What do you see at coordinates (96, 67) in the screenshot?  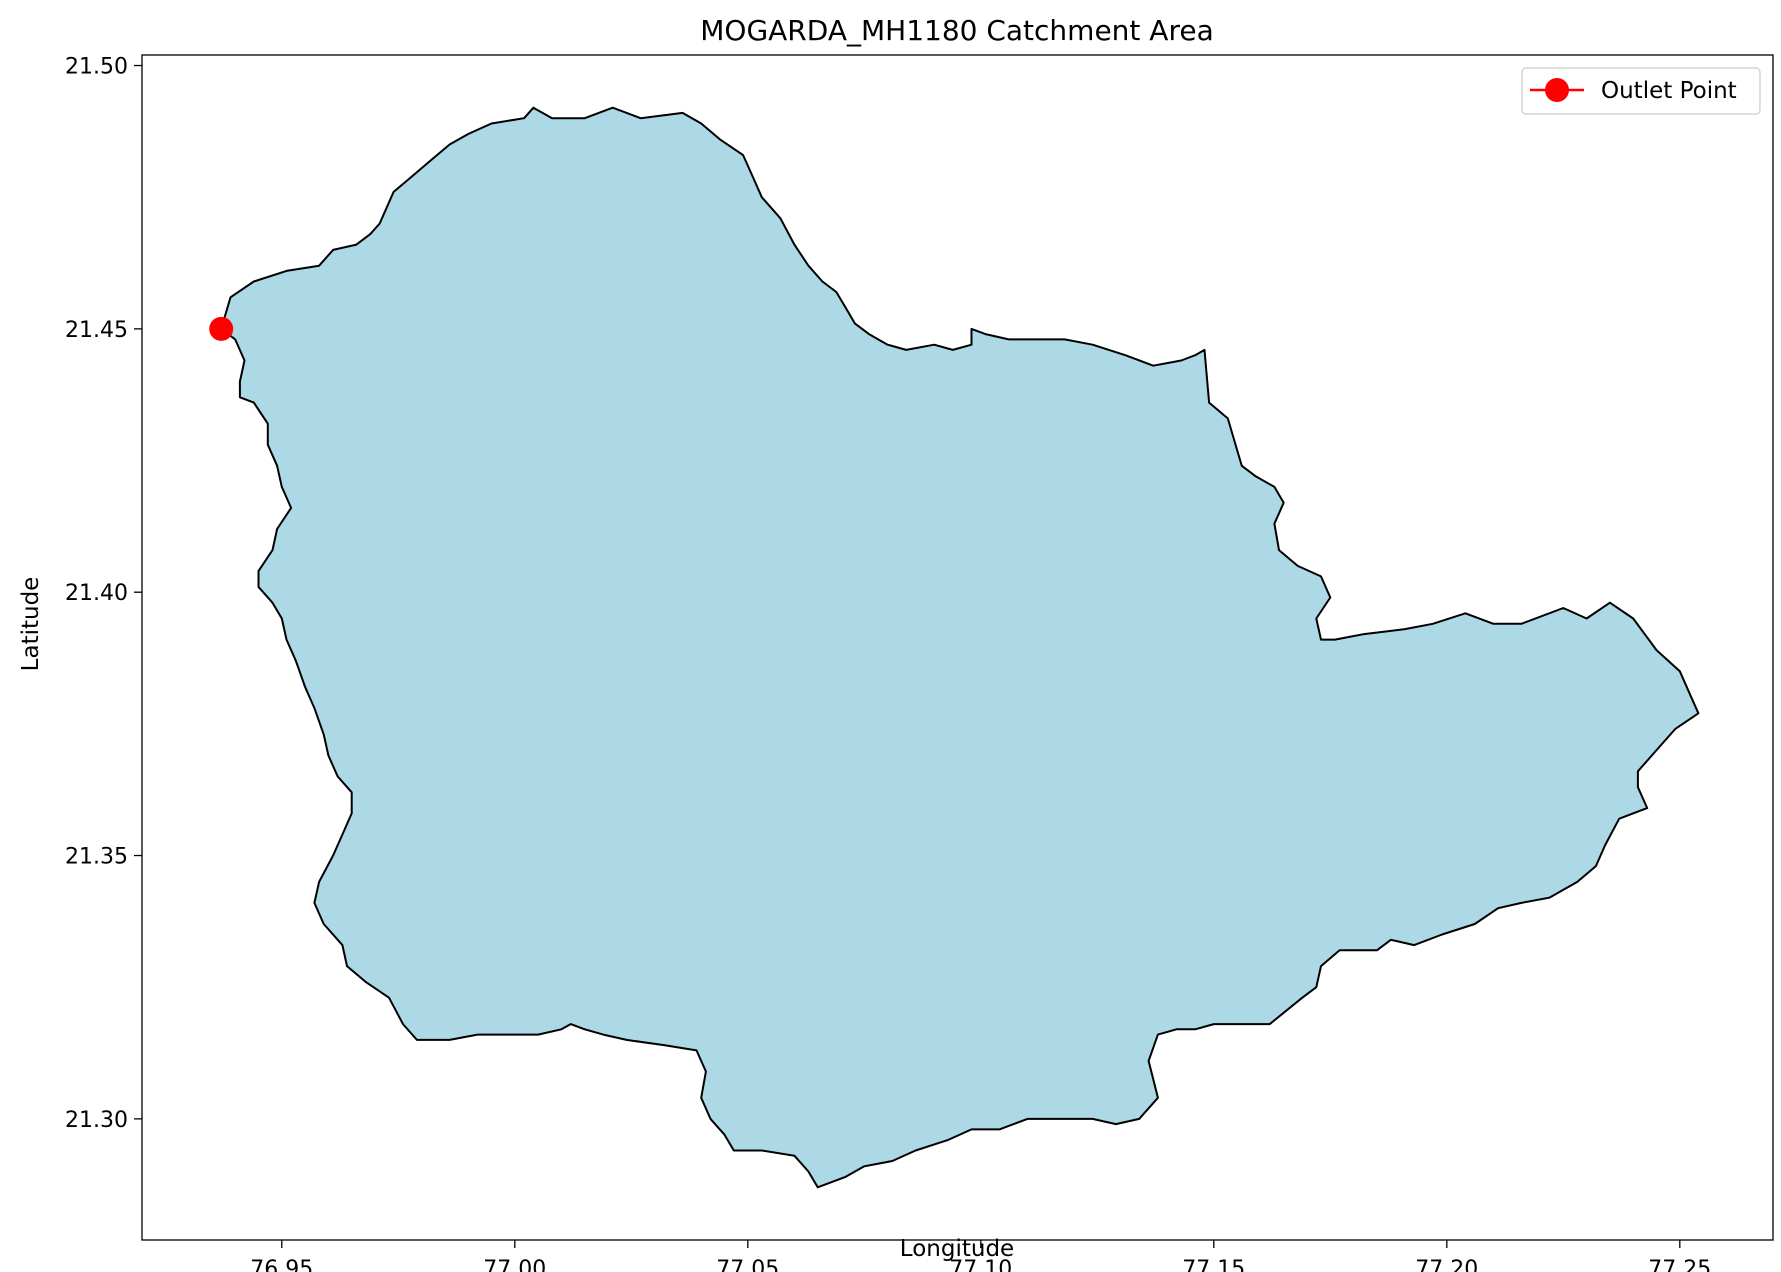 I see `y-tick-label: 21.50` at bounding box center [96, 67].